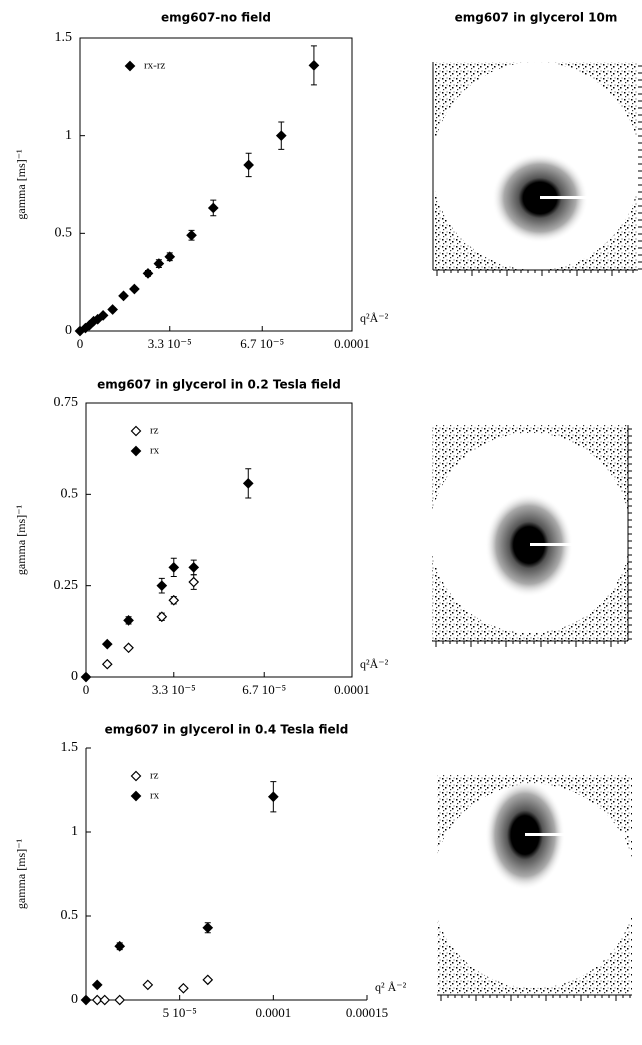 This screenshot has width=642, height=1045. I want to click on chart-title: emg607 in glycerol in 0.4 Tesla field, so click(227, 730).